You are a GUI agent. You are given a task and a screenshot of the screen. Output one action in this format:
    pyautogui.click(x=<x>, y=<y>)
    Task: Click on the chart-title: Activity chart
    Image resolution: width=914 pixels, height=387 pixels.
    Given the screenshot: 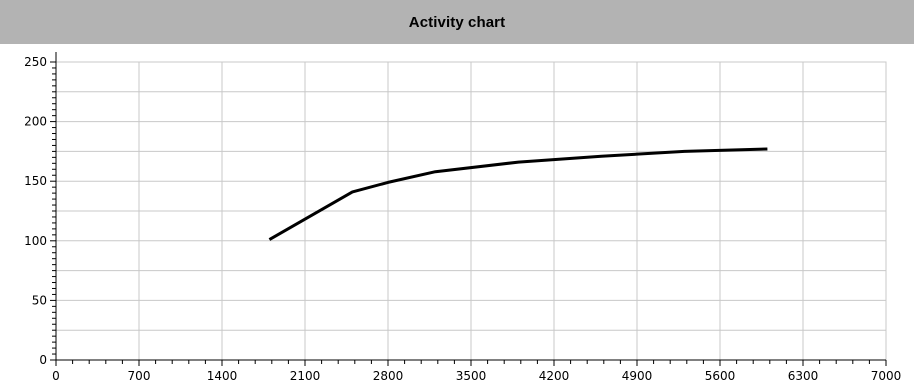 What is the action you would take?
    pyautogui.click(x=457, y=22)
    